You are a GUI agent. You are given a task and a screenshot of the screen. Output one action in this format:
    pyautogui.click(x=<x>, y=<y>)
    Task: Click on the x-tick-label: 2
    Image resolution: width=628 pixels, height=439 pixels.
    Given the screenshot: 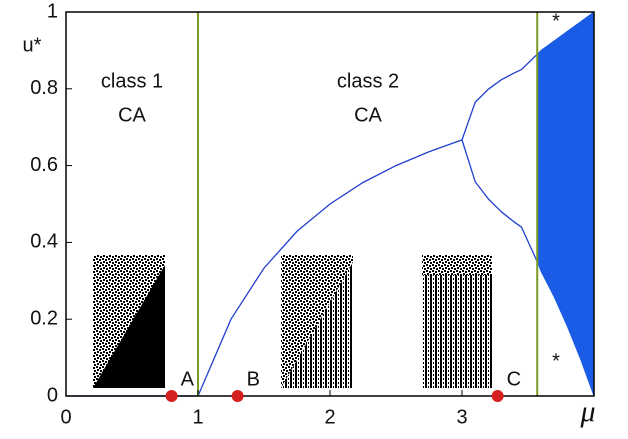 What is the action you would take?
    pyautogui.click(x=329, y=417)
    